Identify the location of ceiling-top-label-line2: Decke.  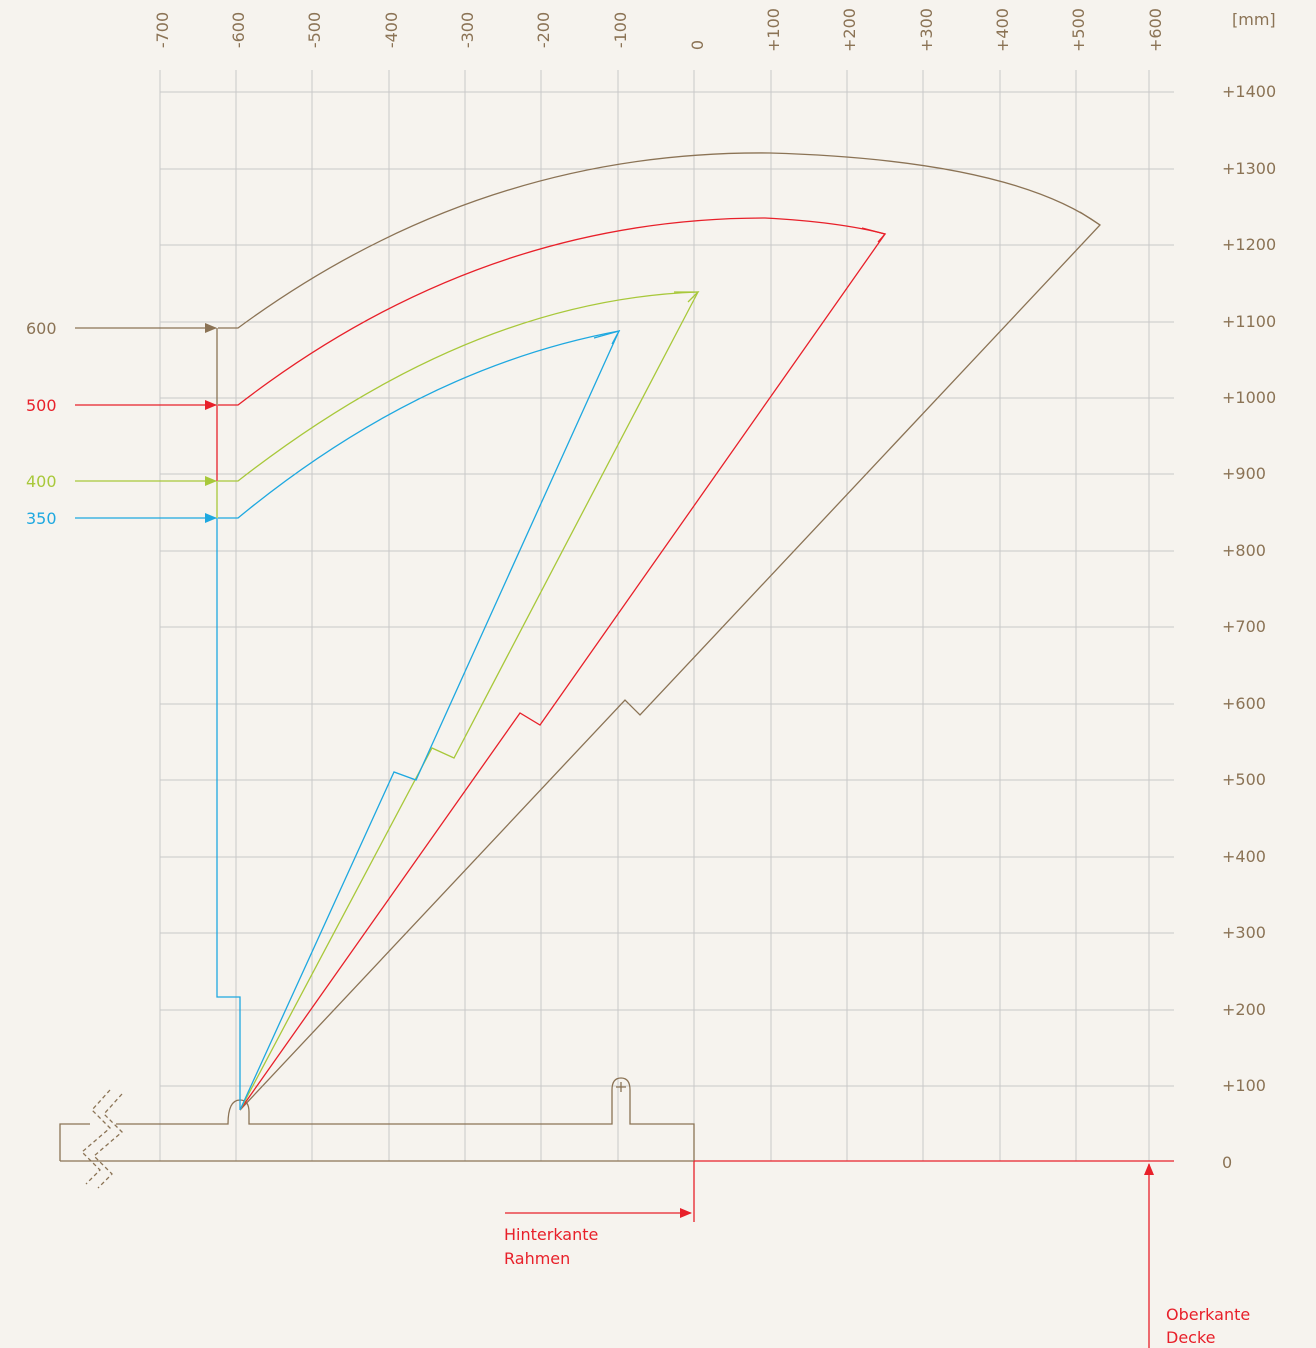
(1191, 1337).